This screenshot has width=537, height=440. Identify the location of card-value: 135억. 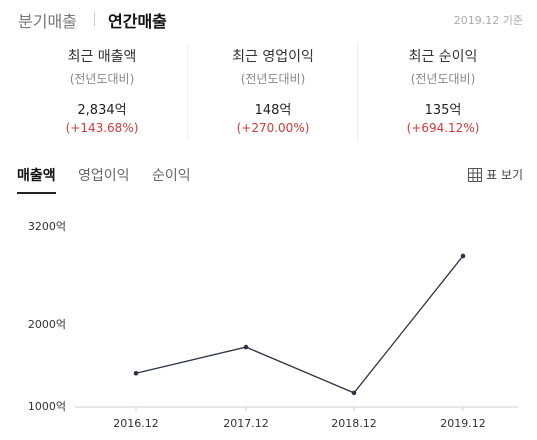
(443, 110).